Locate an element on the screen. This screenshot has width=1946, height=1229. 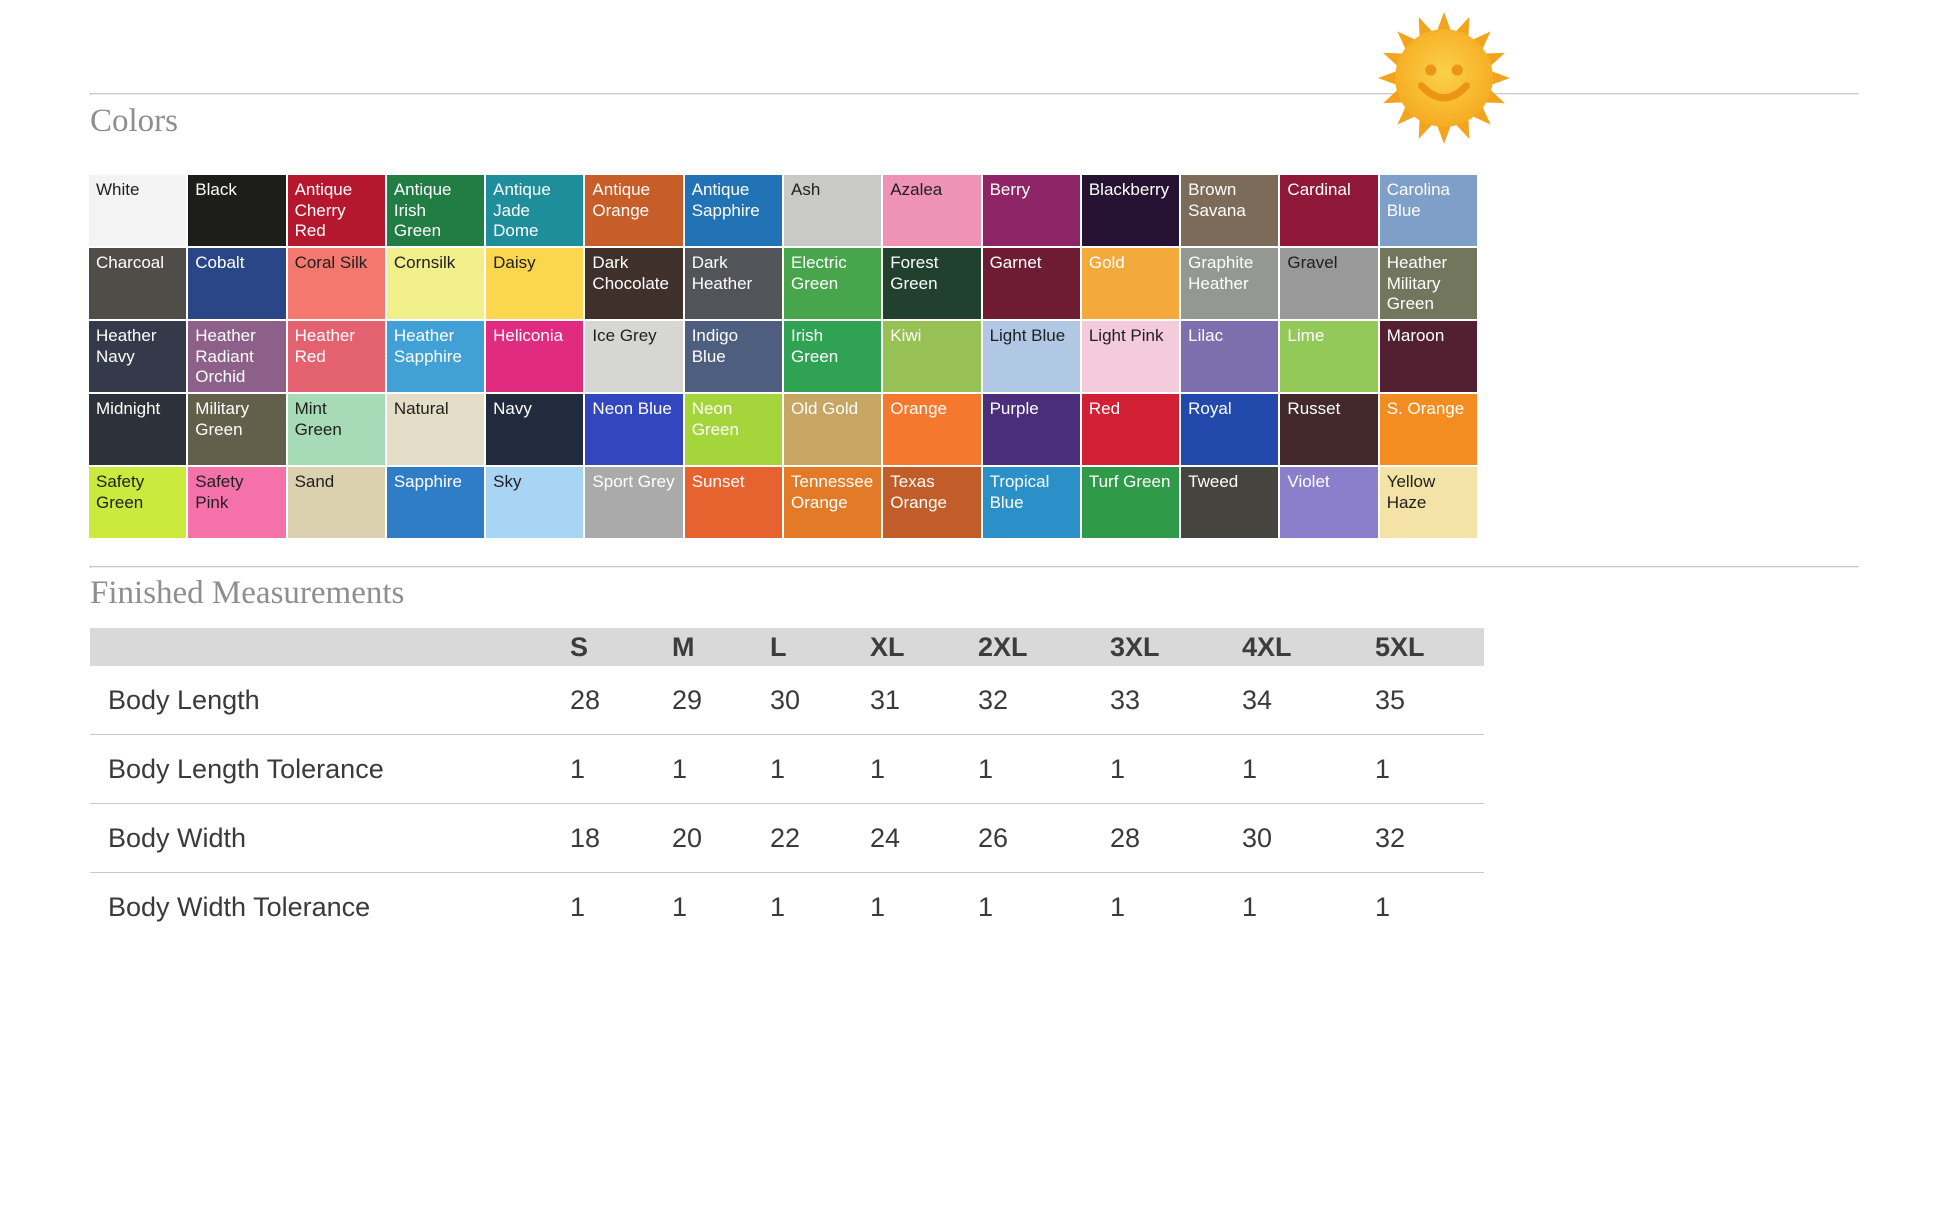
color-swatch: Antique Orange is located at coordinates (634, 210).